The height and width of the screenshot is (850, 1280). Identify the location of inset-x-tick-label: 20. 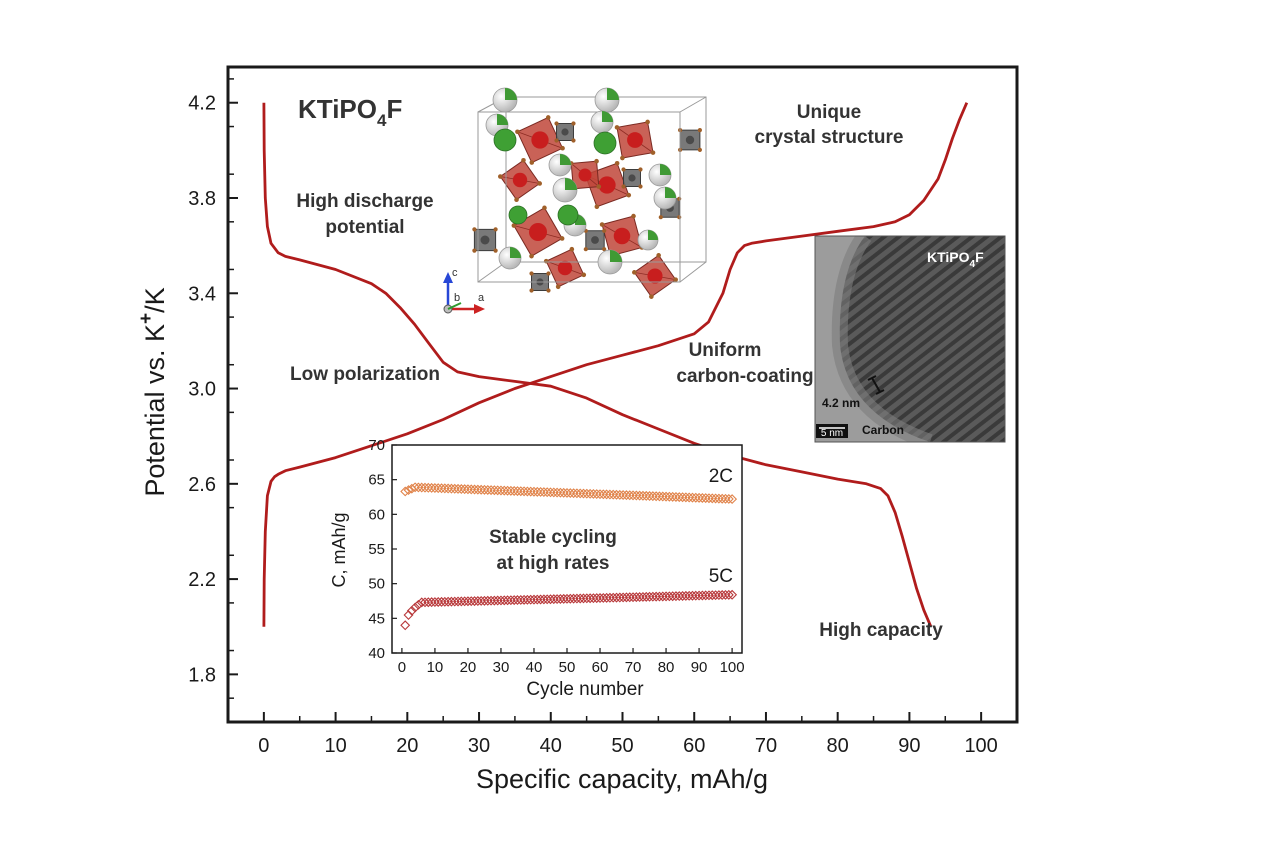
(468, 667).